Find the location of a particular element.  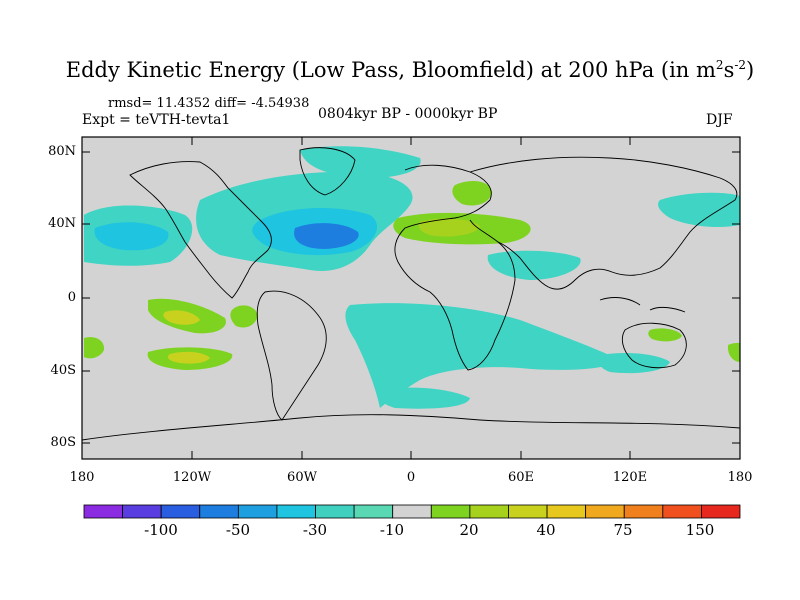

y-tick-label: 40N is located at coordinates (62, 223).